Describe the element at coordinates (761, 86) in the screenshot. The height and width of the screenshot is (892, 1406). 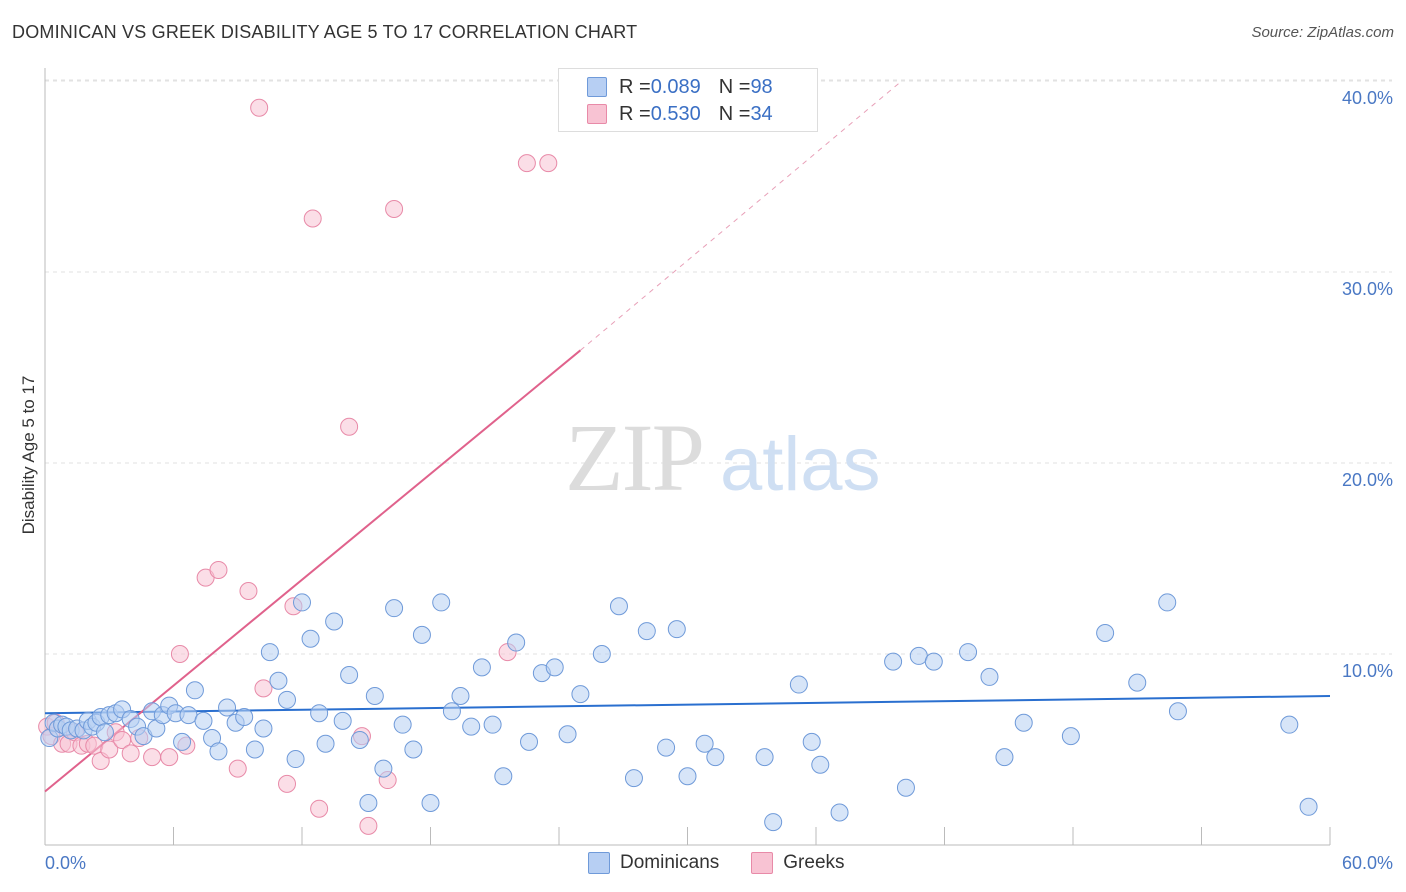
I see `legend-n-value: 98` at that location.